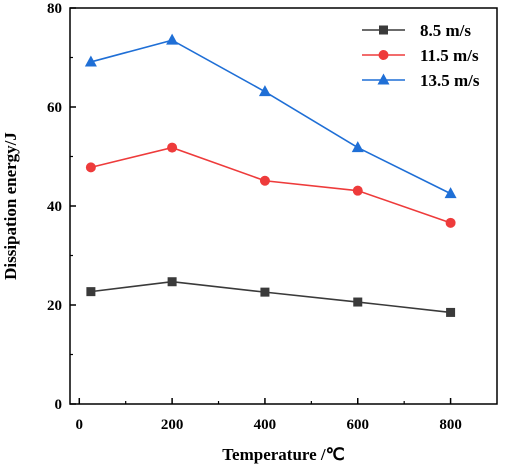  I want to click on legend-label: 13.5 m/s, so click(450, 80).